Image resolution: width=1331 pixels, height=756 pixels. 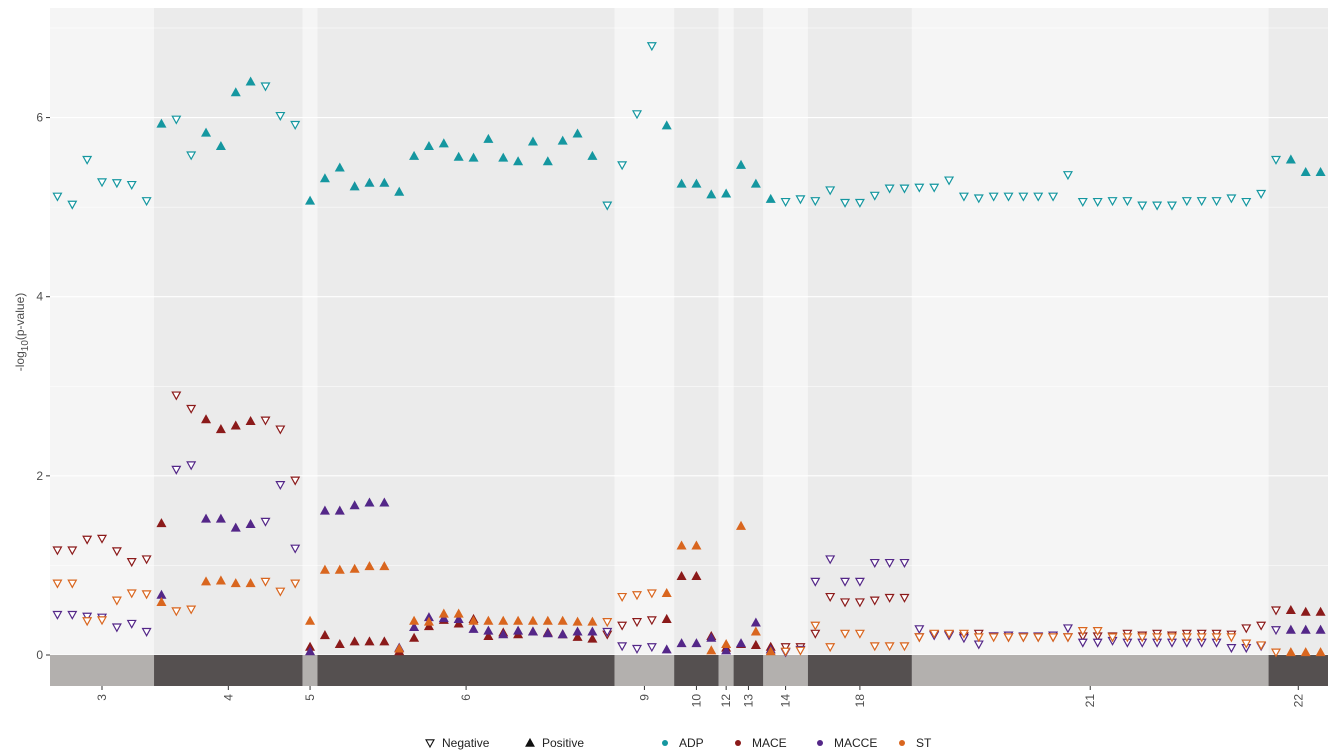 I want to click on legend-st-key, so click(x=902, y=743).